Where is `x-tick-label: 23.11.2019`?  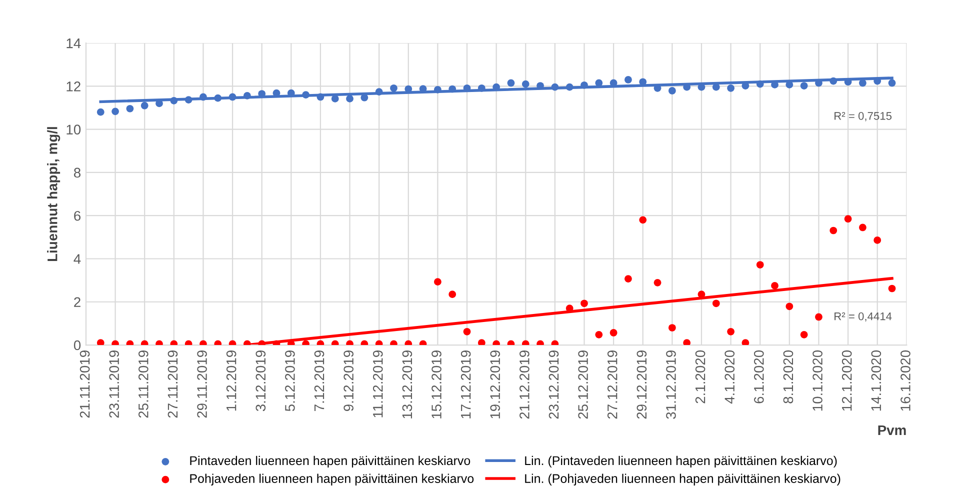
x-tick-label: 23.11.2019 is located at coordinates (114, 384).